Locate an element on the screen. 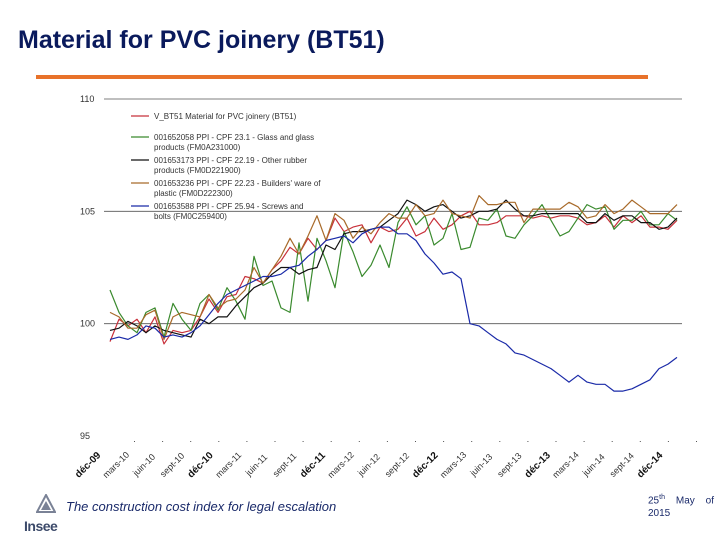 This screenshot has width=720, height=540. y-tick-label: 110 is located at coordinates (87, 99).